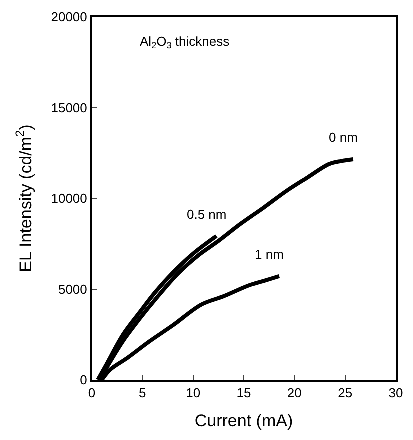 The image size is (413, 440). What do you see at coordinates (207, 214) in the screenshot?
I see `series-label: 0.5 nm` at bounding box center [207, 214].